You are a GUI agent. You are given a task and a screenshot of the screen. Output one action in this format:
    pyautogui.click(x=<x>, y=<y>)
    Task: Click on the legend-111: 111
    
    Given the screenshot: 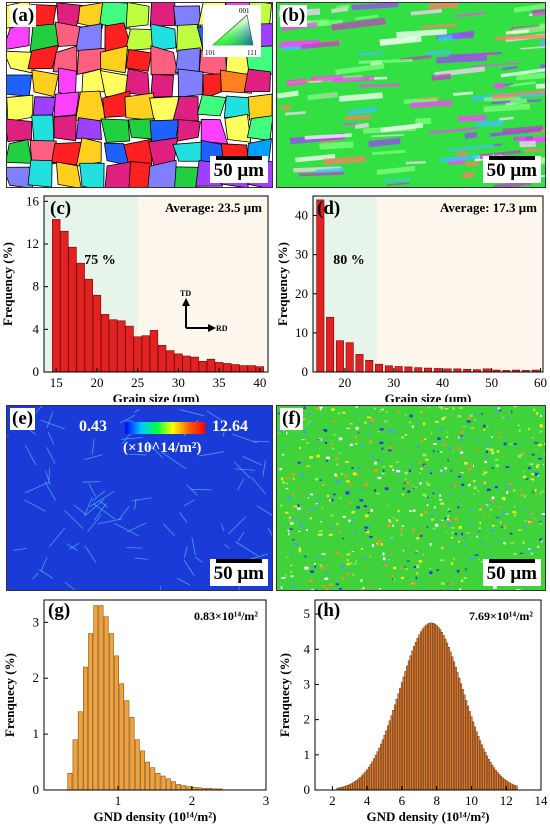 What is the action you would take?
    pyautogui.click(x=252, y=53)
    